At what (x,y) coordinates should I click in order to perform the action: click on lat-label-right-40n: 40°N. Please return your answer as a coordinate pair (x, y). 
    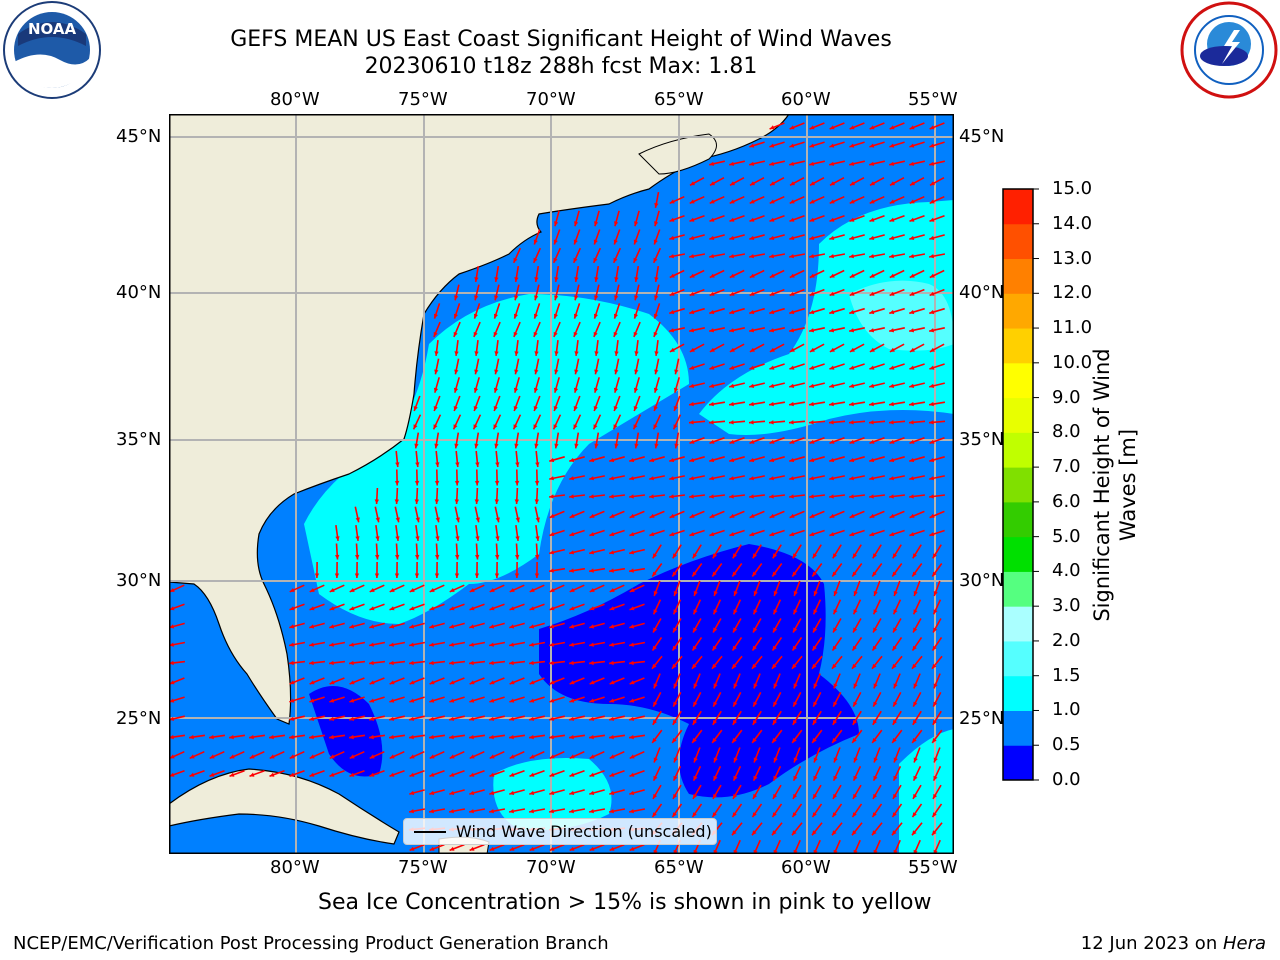
    Looking at the image, I should click on (982, 292).